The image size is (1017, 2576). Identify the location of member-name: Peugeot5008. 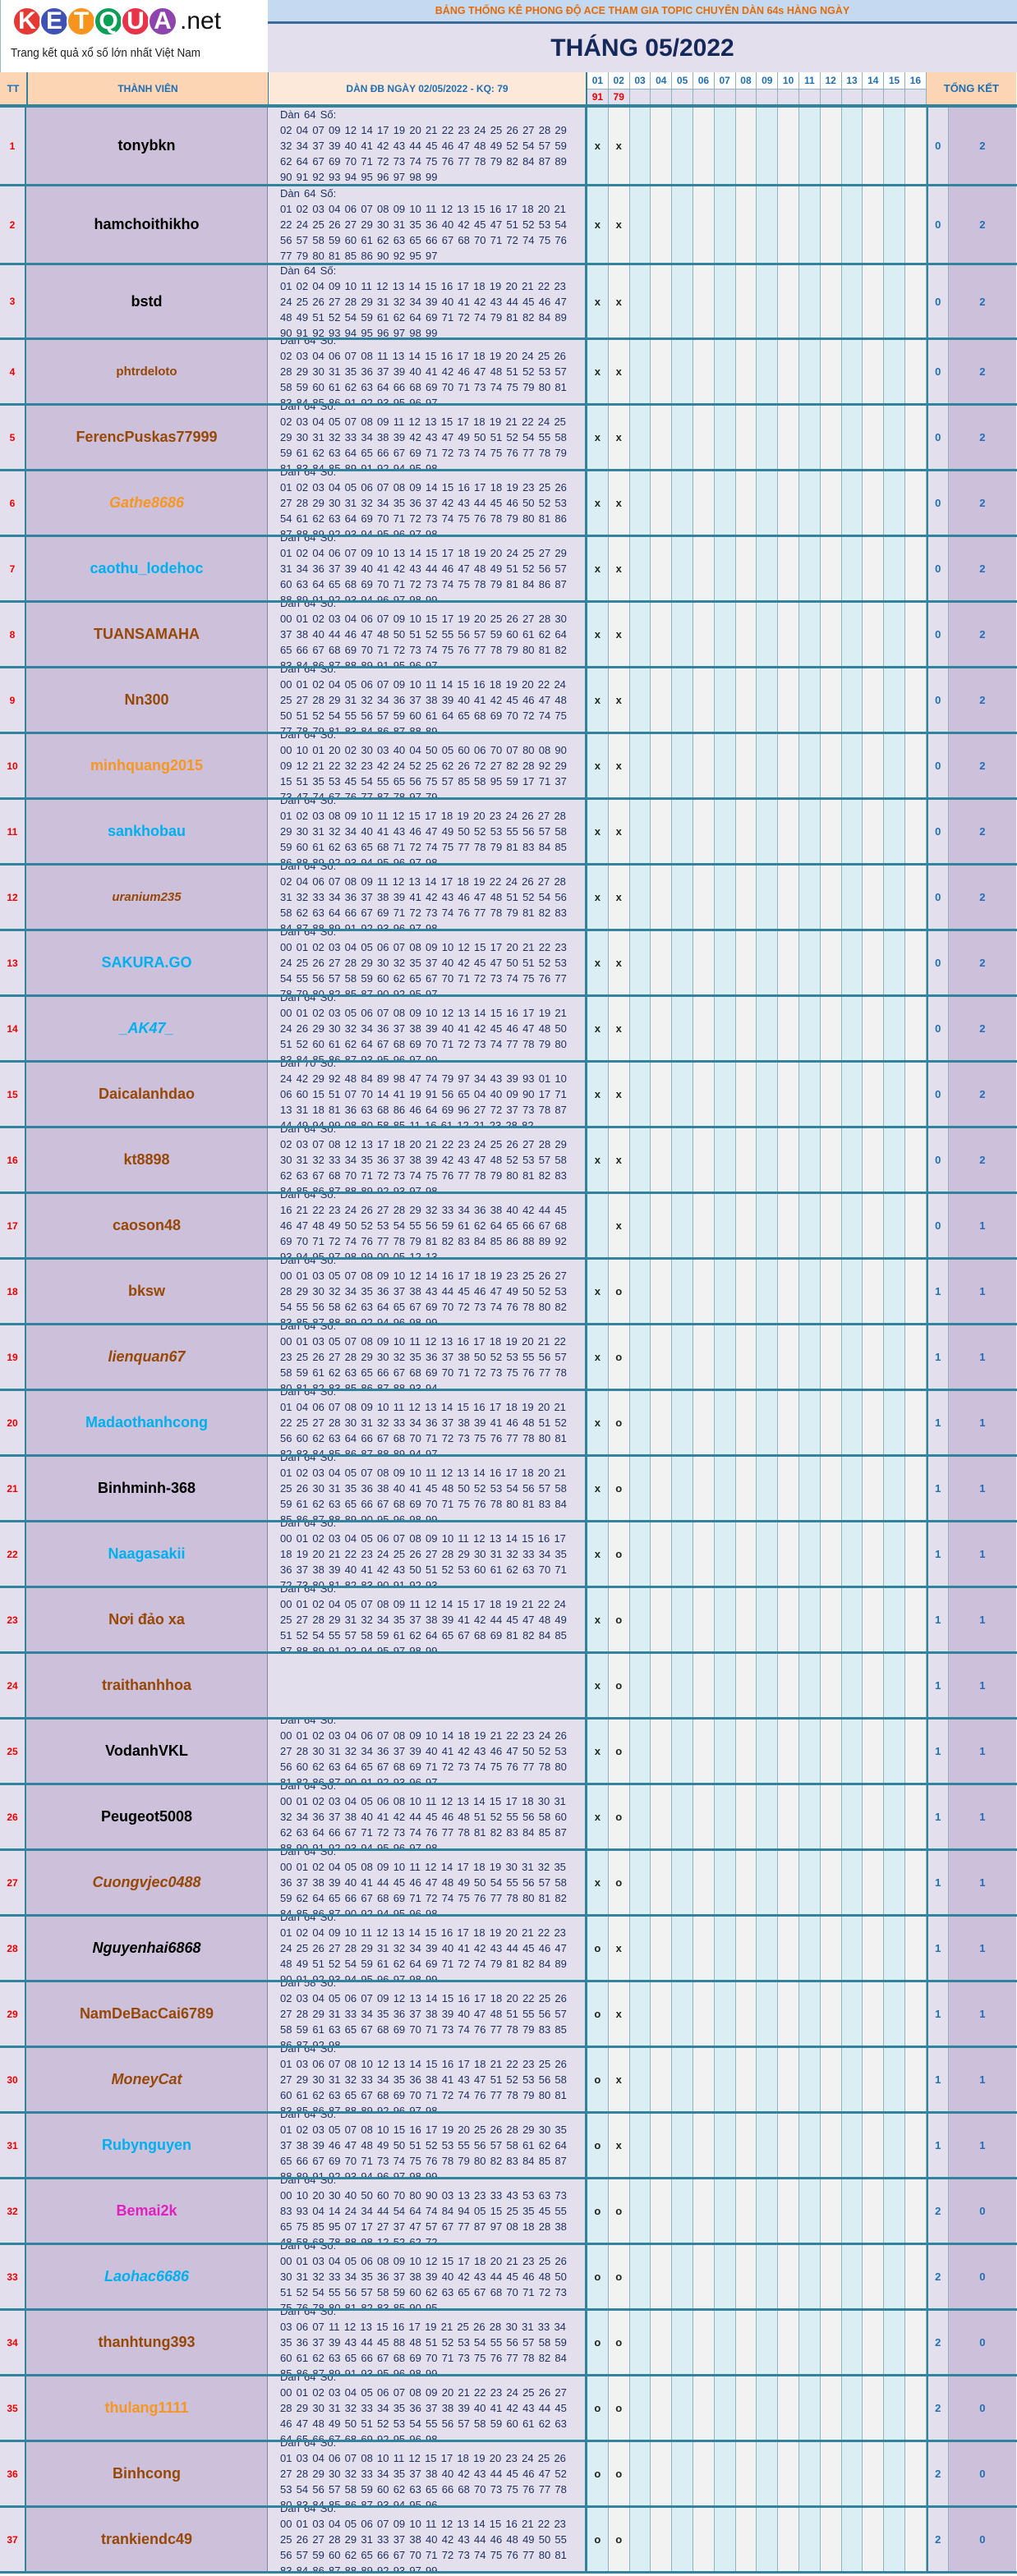
(147, 1817).